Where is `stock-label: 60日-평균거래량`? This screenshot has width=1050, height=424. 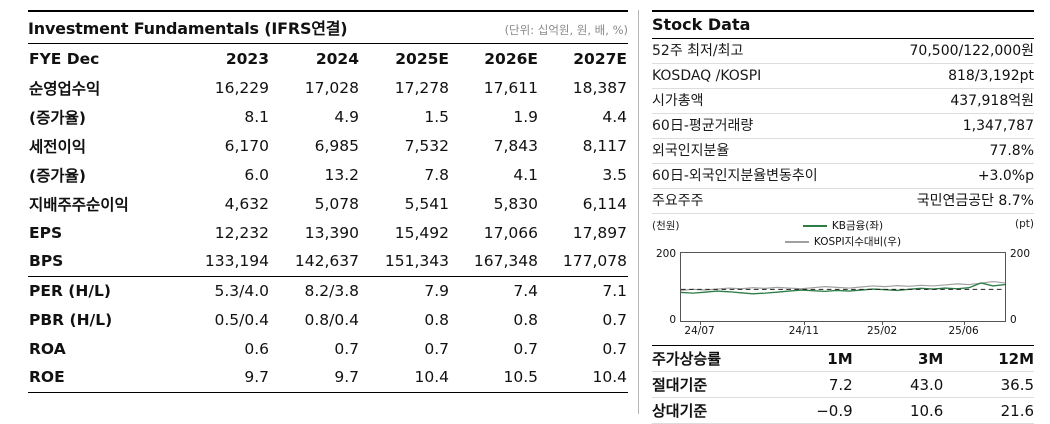
stock-label: 60日-평균거래량 is located at coordinates (703, 125).